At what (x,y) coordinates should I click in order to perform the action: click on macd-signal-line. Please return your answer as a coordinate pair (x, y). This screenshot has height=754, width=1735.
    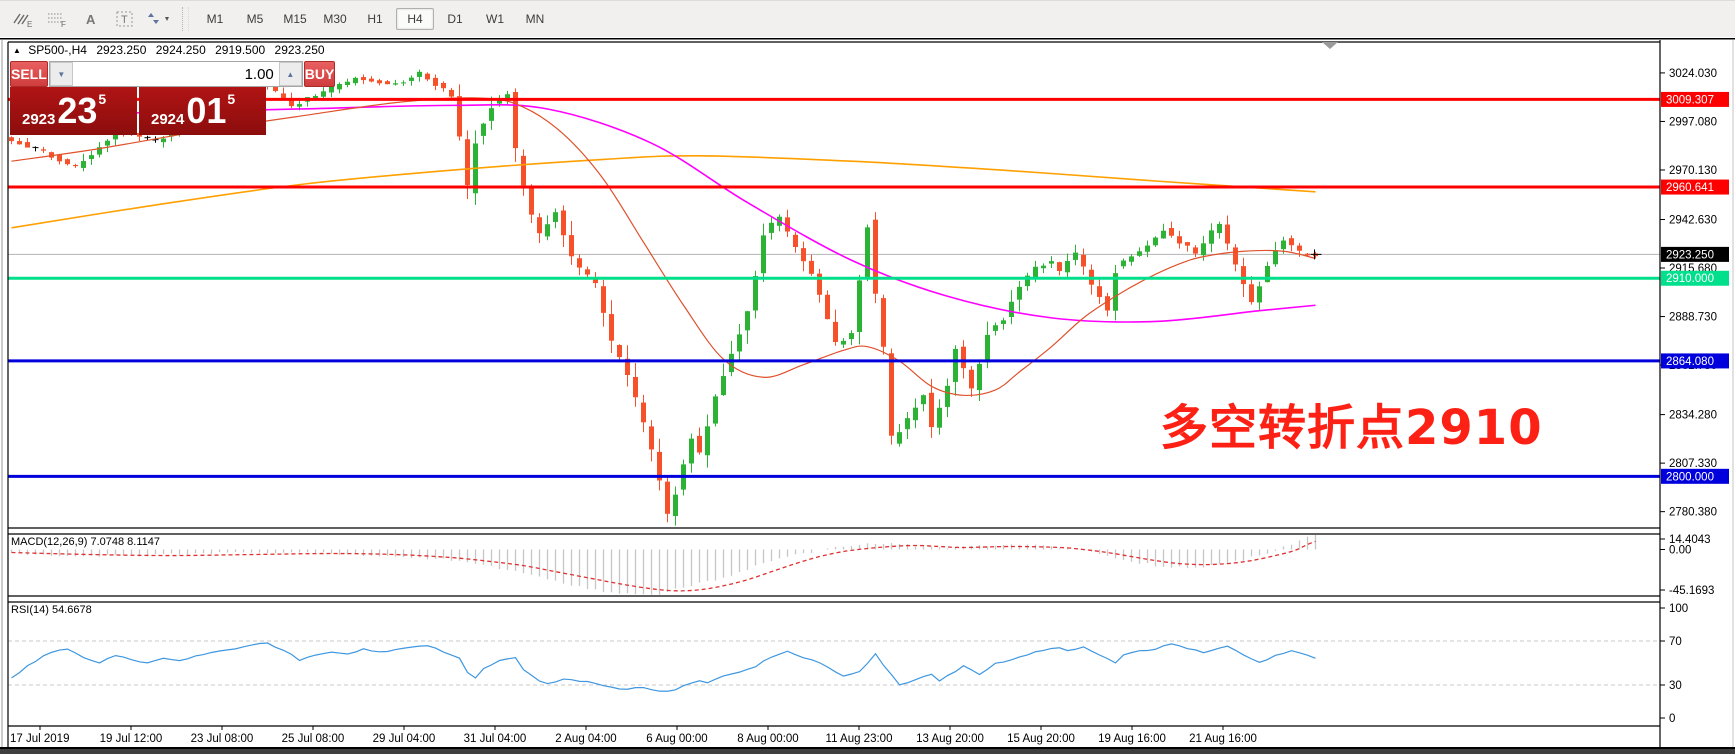
    Looking at the image, I should click on (663, 566).